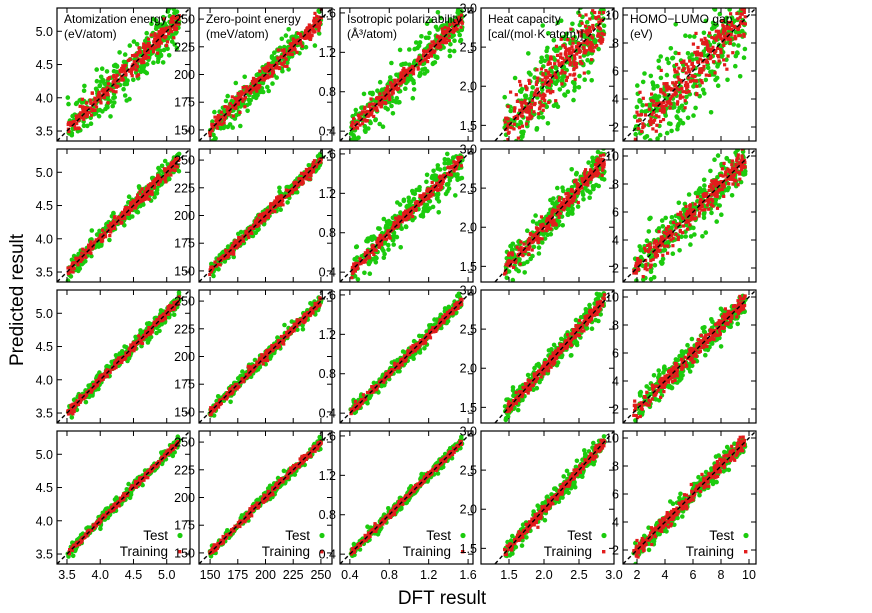 Image resolution: width=872 pixels, height=613 pixels. Describe the element at coordinates (184, 161) in the screenshot. I see `y-tick-label: 250` at that location.